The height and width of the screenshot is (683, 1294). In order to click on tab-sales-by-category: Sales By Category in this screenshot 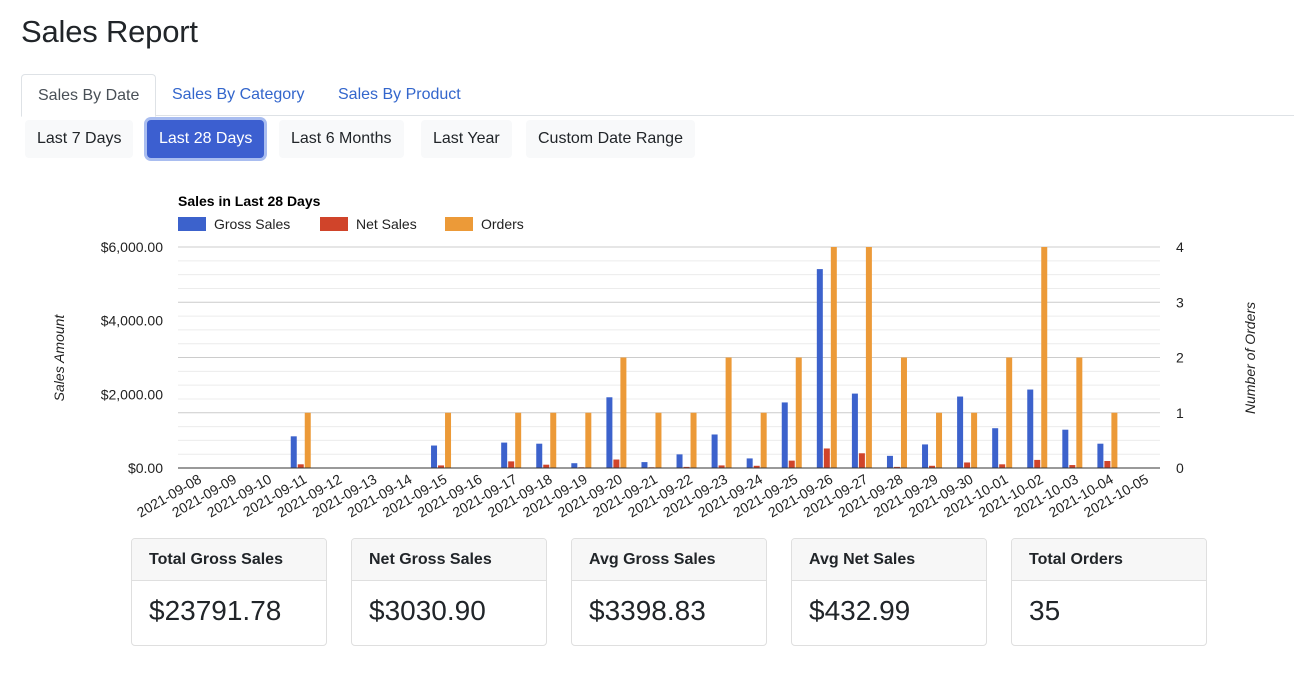, I will do `click(238, 94)`.